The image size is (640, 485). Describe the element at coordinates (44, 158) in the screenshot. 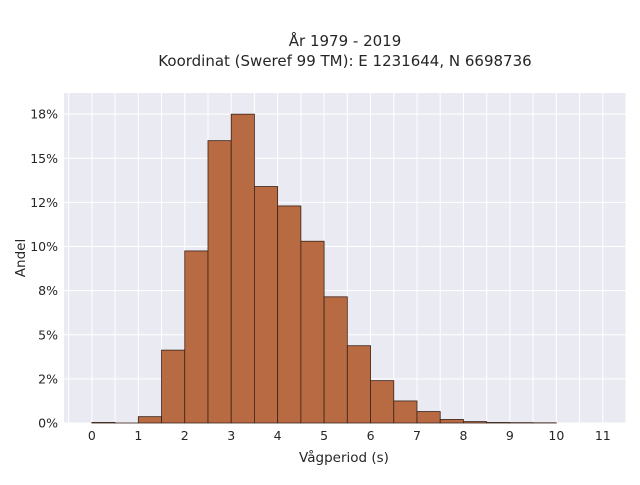

I see `y-tick-label: 15%` at that location.